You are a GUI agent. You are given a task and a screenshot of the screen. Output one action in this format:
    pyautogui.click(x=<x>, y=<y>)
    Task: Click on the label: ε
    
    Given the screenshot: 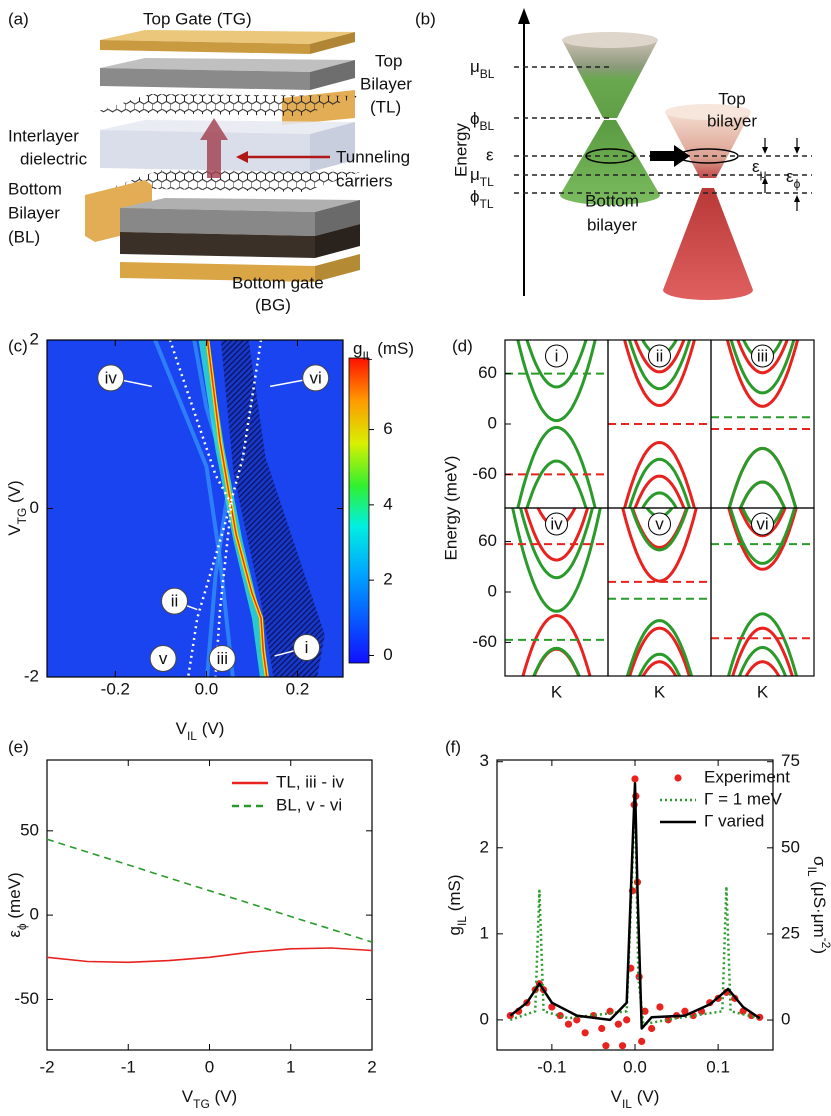 What is the action you would take?
    pyautogui.click(x=490, y=154)
    